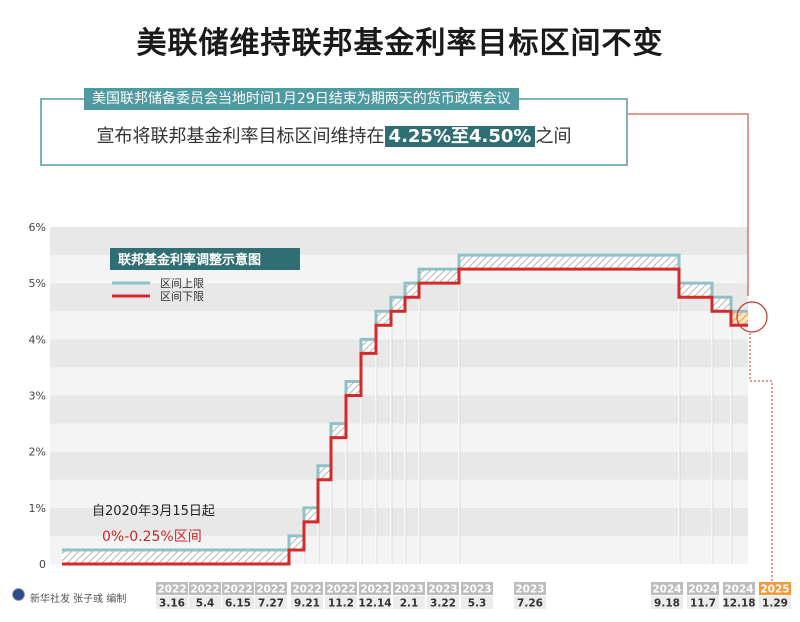 This screenshot has height=622, width=800. Describe the element at coordinates (18, 594) in the screenshot. I see `xinhua-logo-icon` at that location.